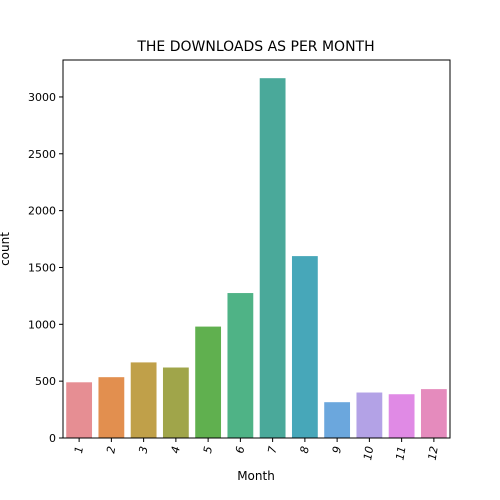 The height and width of the screenshot is (500, 500). Describe the element at coordinates (42, 97) in the screenshot. I see `y-tick-label: 3000` at that location.